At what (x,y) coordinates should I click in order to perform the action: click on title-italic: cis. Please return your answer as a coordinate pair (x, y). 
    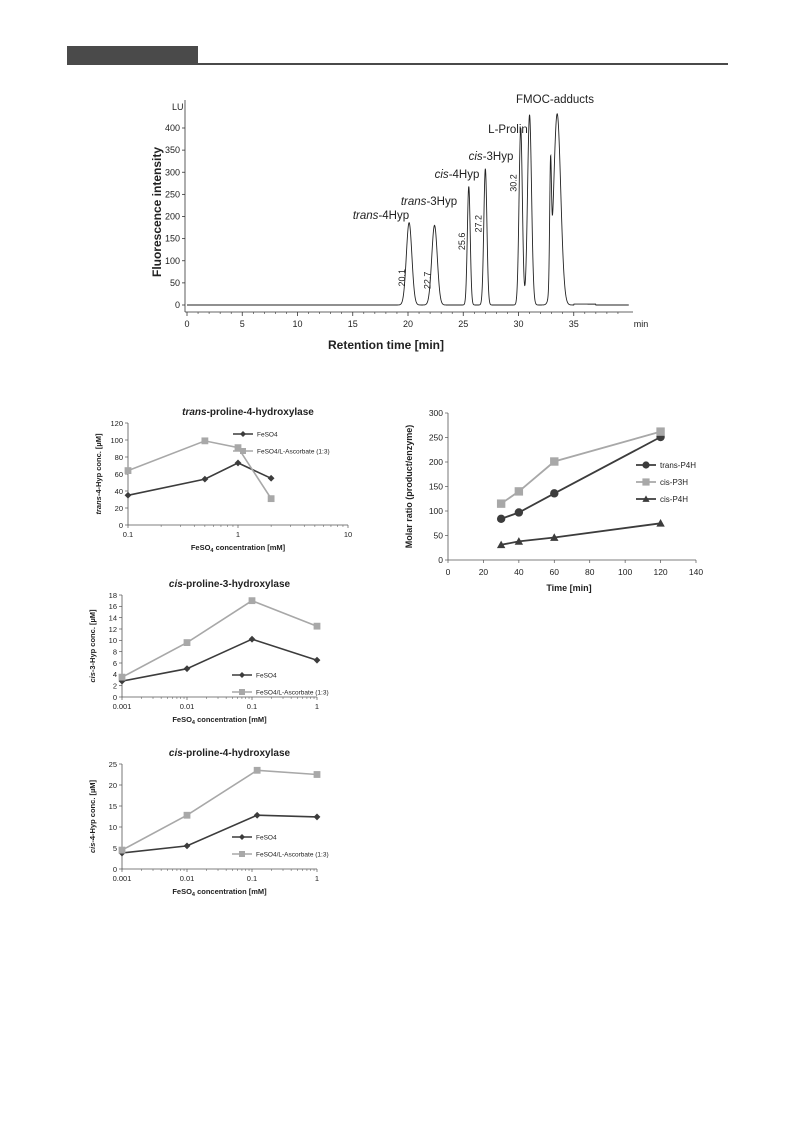
    Looking at the image, I should click on (176, 584).